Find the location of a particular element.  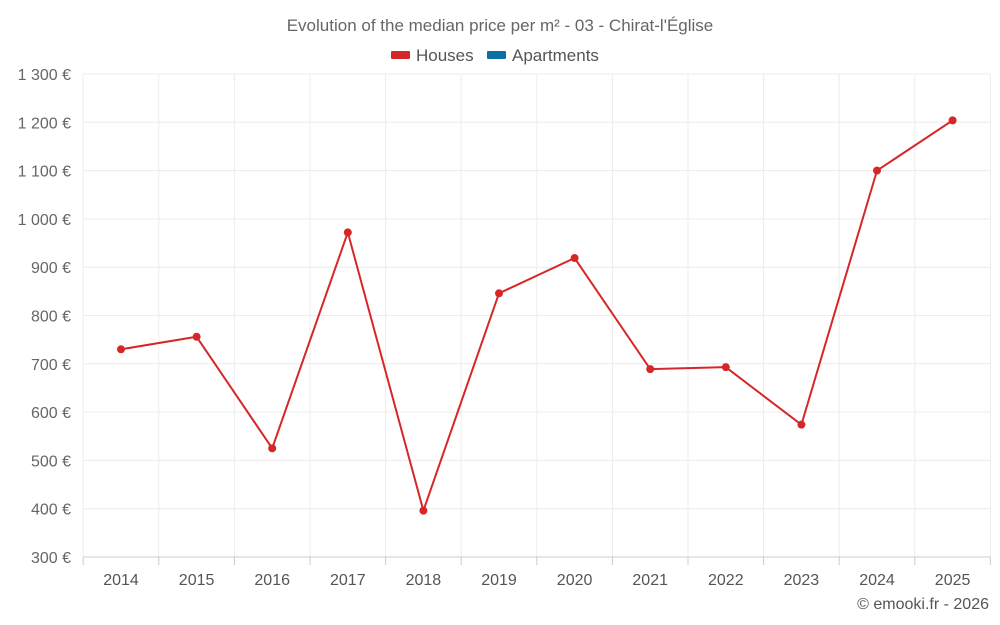

x-tick-label: 2016 is located at coordinates (272, 580).